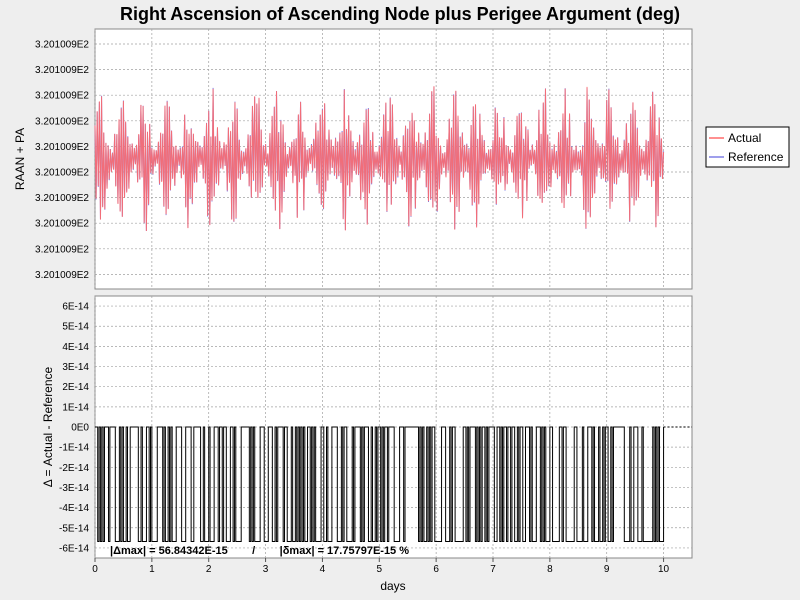 This screenshot has width=800, height=600. Describe the element at coordinates (664, 569) in the screenshot. I see `x-tick-label: 10` at that location.